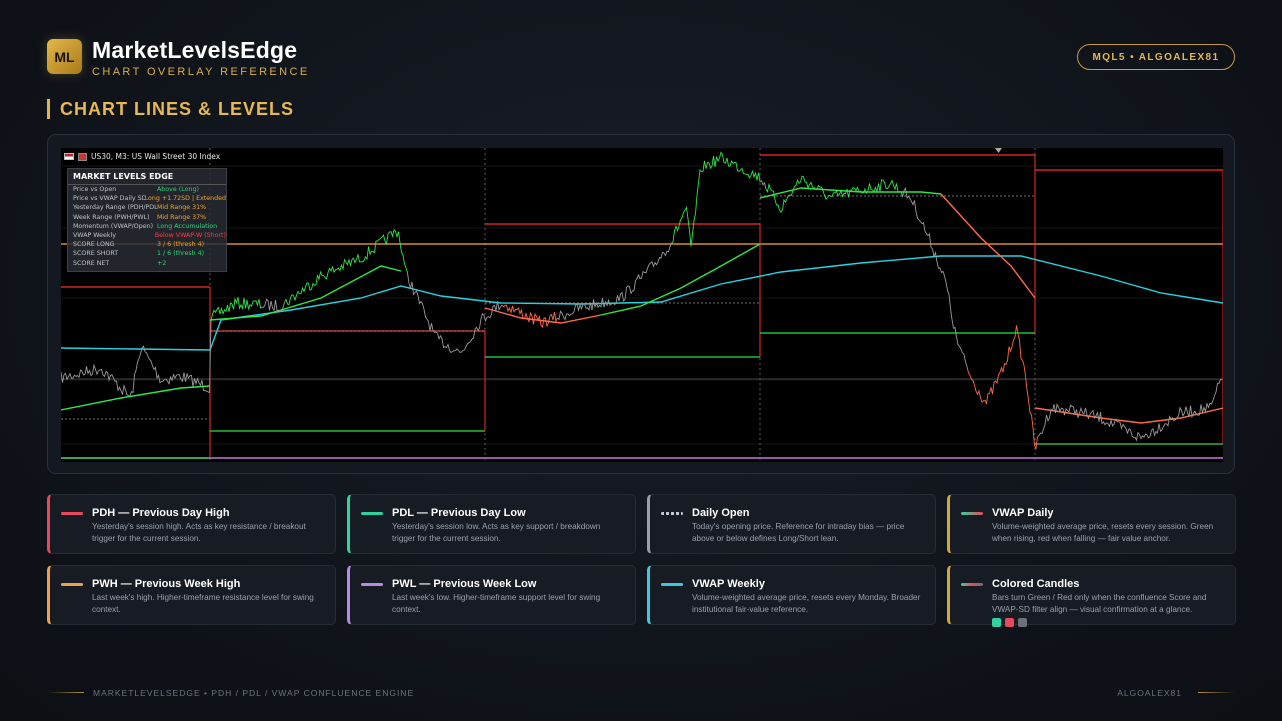 This screenshot has height=721, width=1282. Describe the element at coordinates (69, 156) in the screenshot. I see `flag-icon` at that location.